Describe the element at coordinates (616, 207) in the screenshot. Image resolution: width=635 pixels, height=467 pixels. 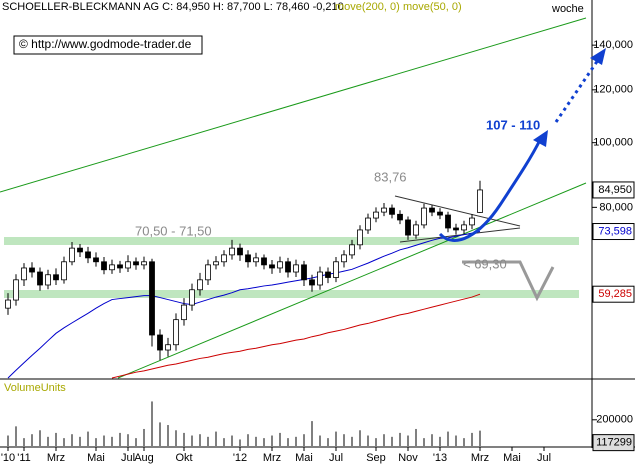
I see `y-tick-label: 80,000` at that location.